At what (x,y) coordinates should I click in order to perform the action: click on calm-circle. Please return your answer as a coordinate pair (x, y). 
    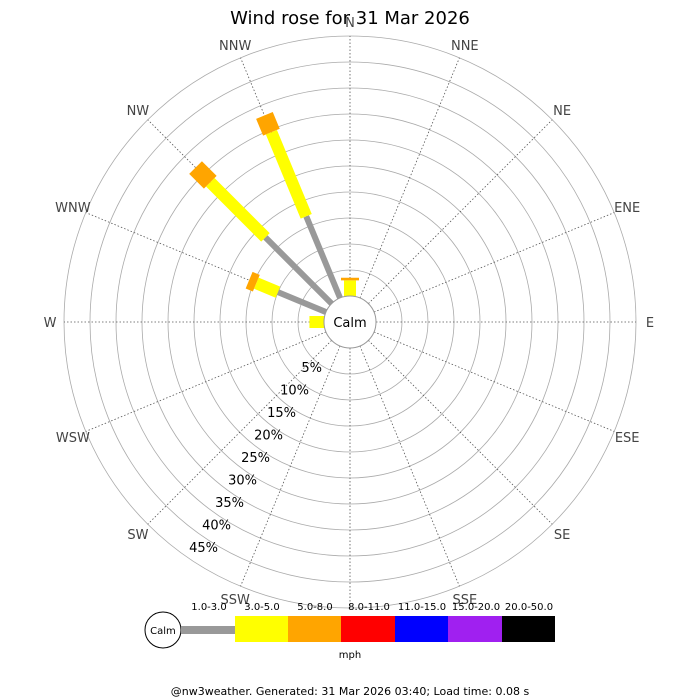
    Looking at the image, I should click on (350, 322).